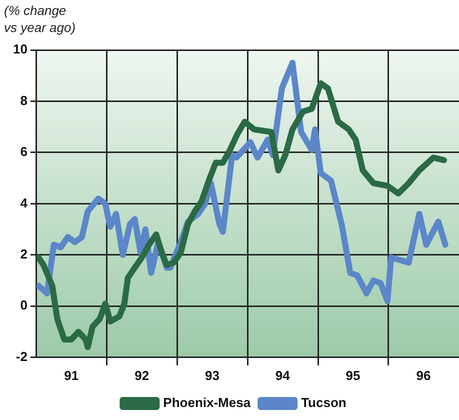  Describe the element at coordinates (20, 49) in the screenshot. I see `y-tick-label: 10` at that location.